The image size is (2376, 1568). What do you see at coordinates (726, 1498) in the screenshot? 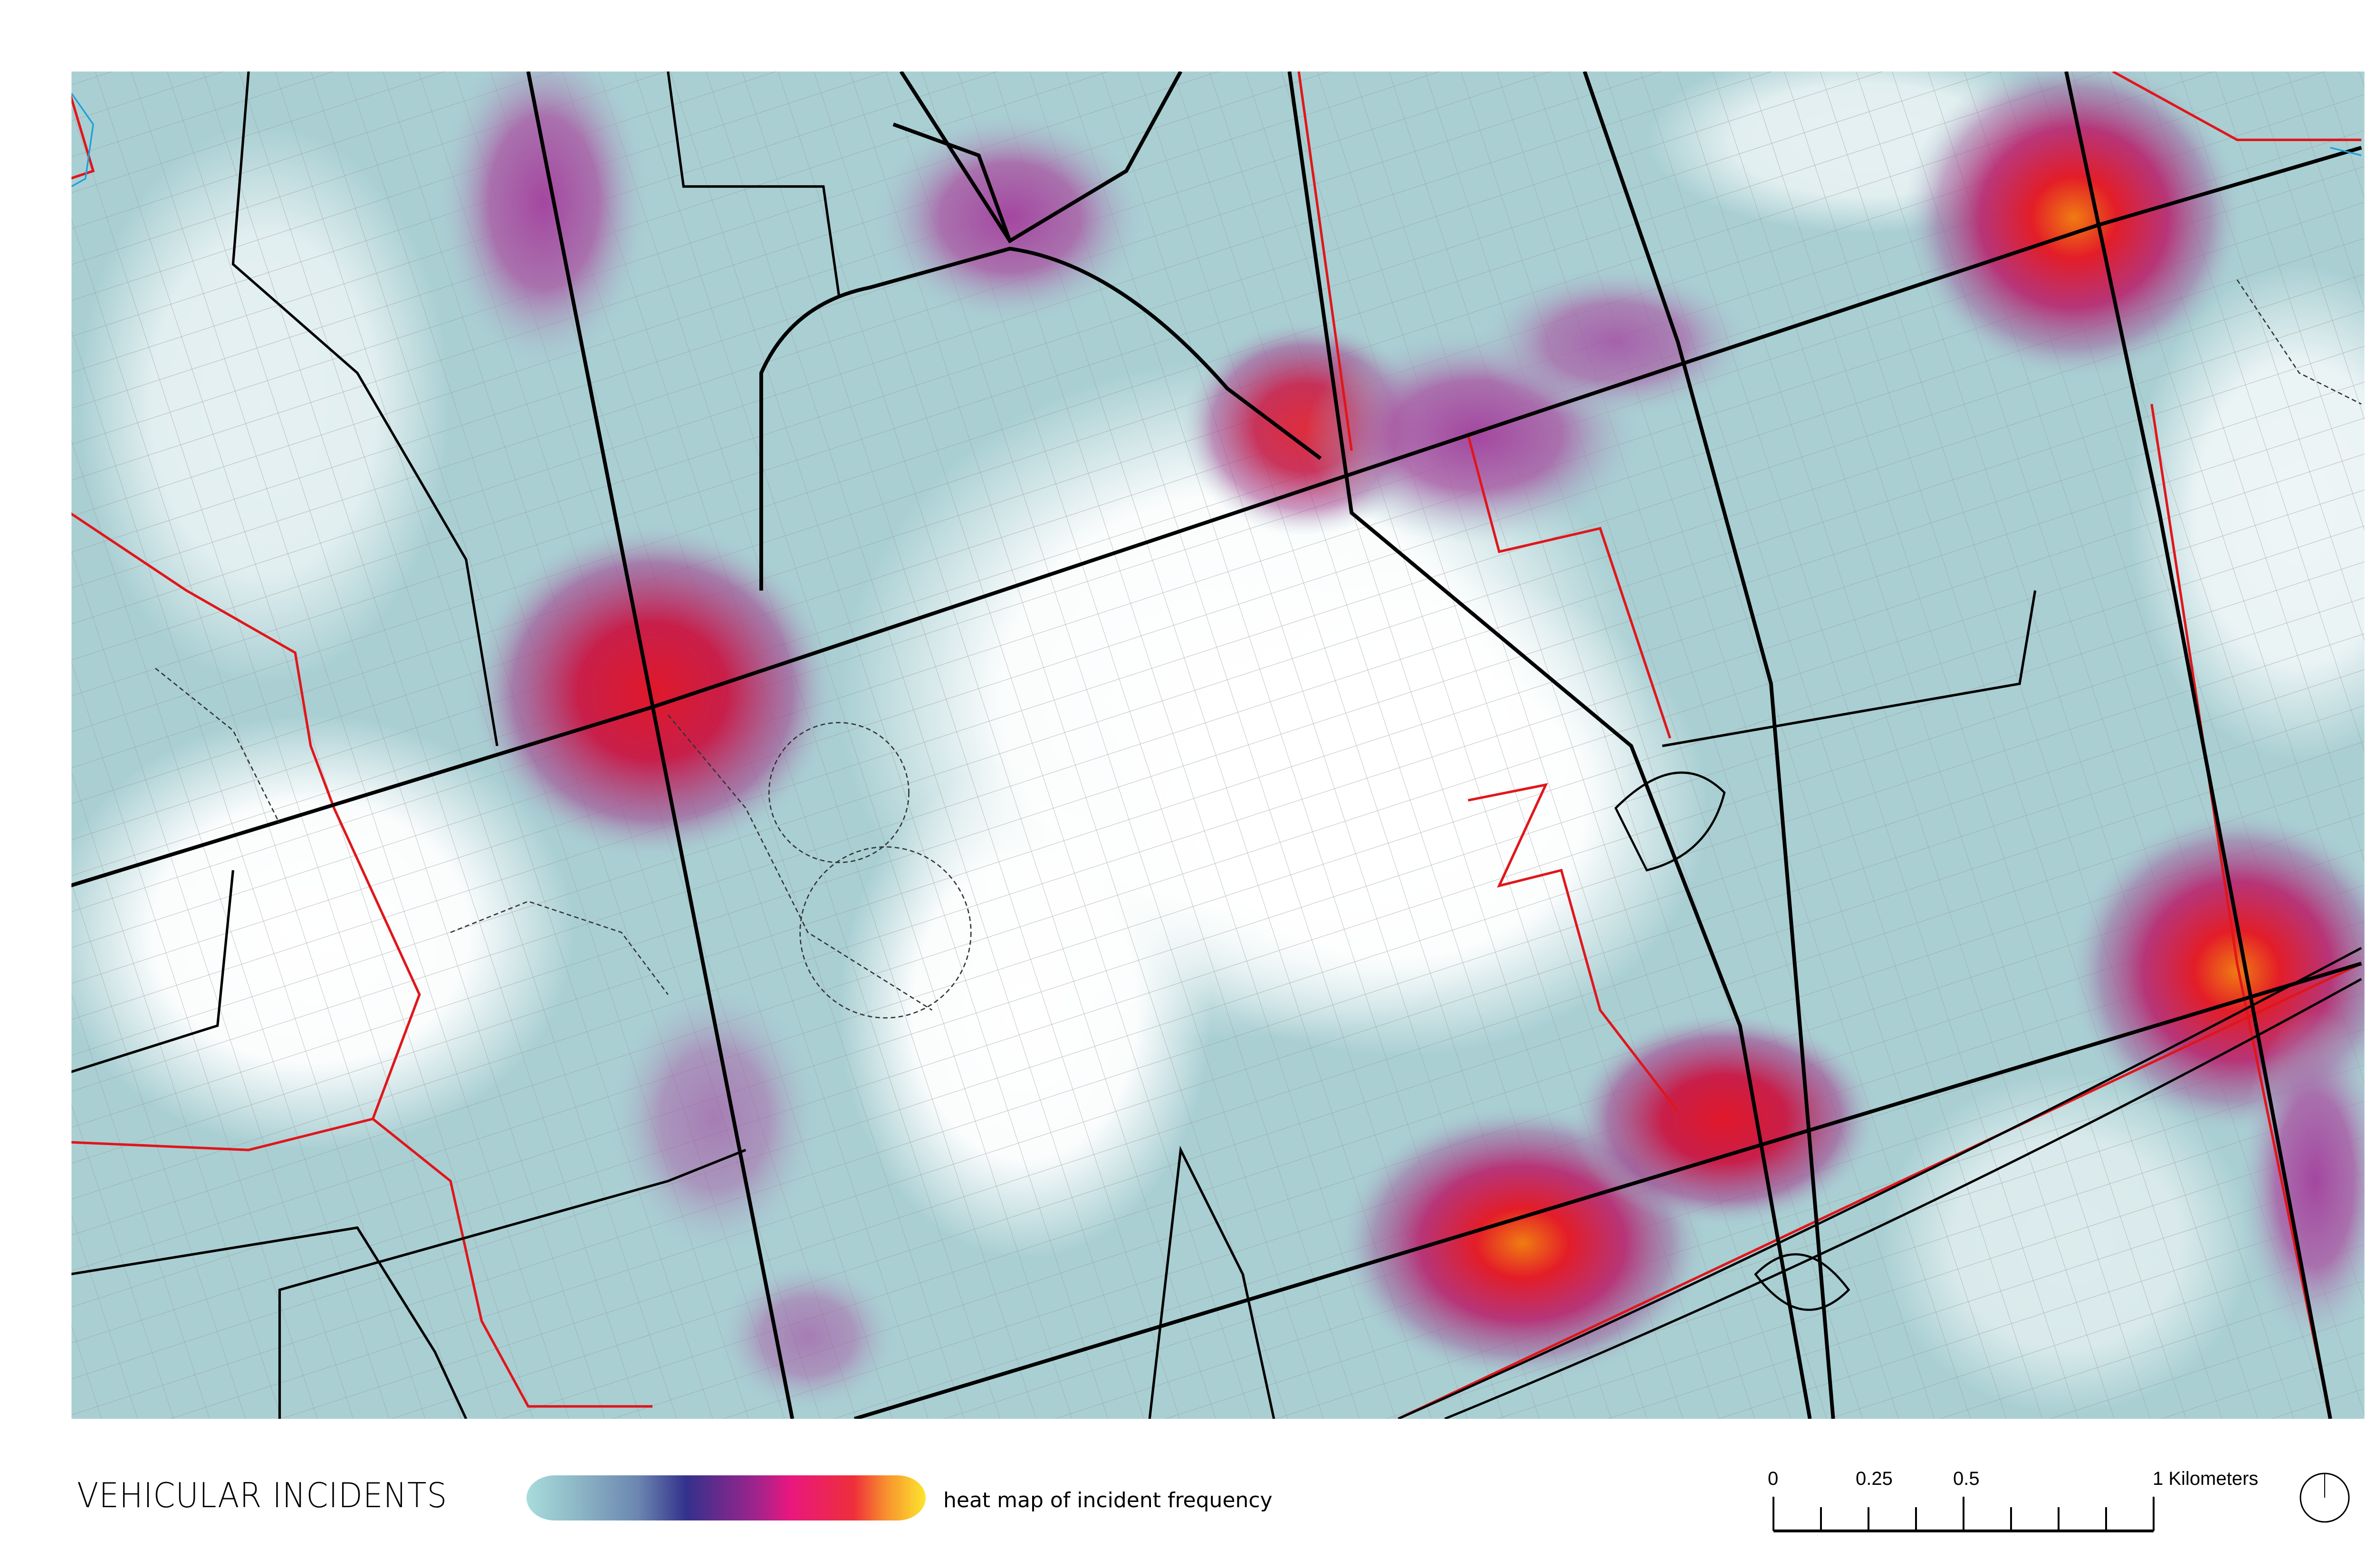
I see `heat-color-ramp` at bounding box center [726, 1498].